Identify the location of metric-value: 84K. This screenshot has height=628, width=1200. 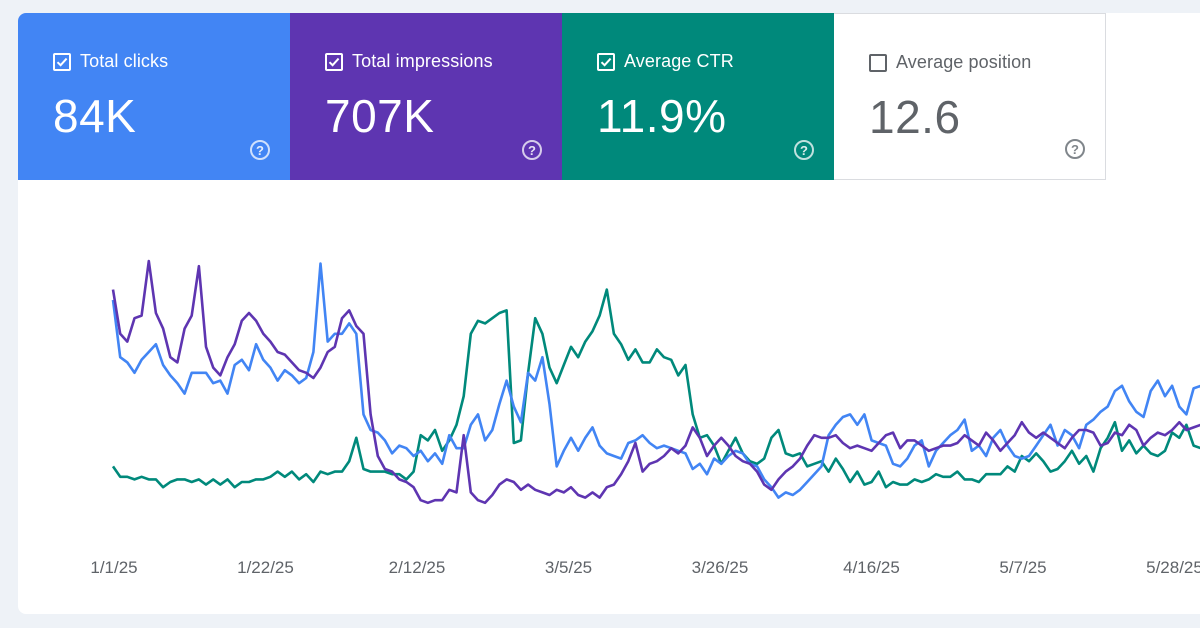
(95, 116).